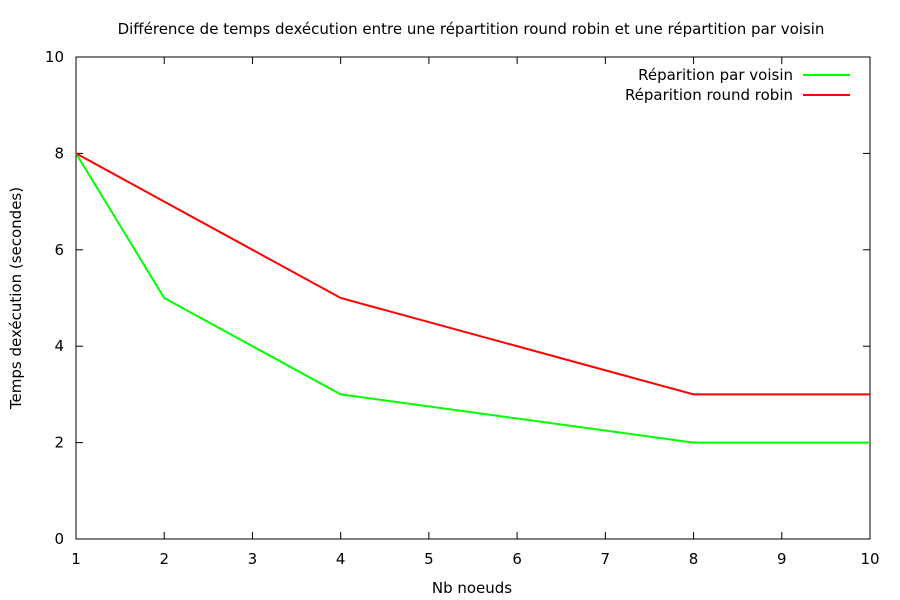 The image size is (900, 600). I want to click on y-tick-label: 2, so click(59, 443).